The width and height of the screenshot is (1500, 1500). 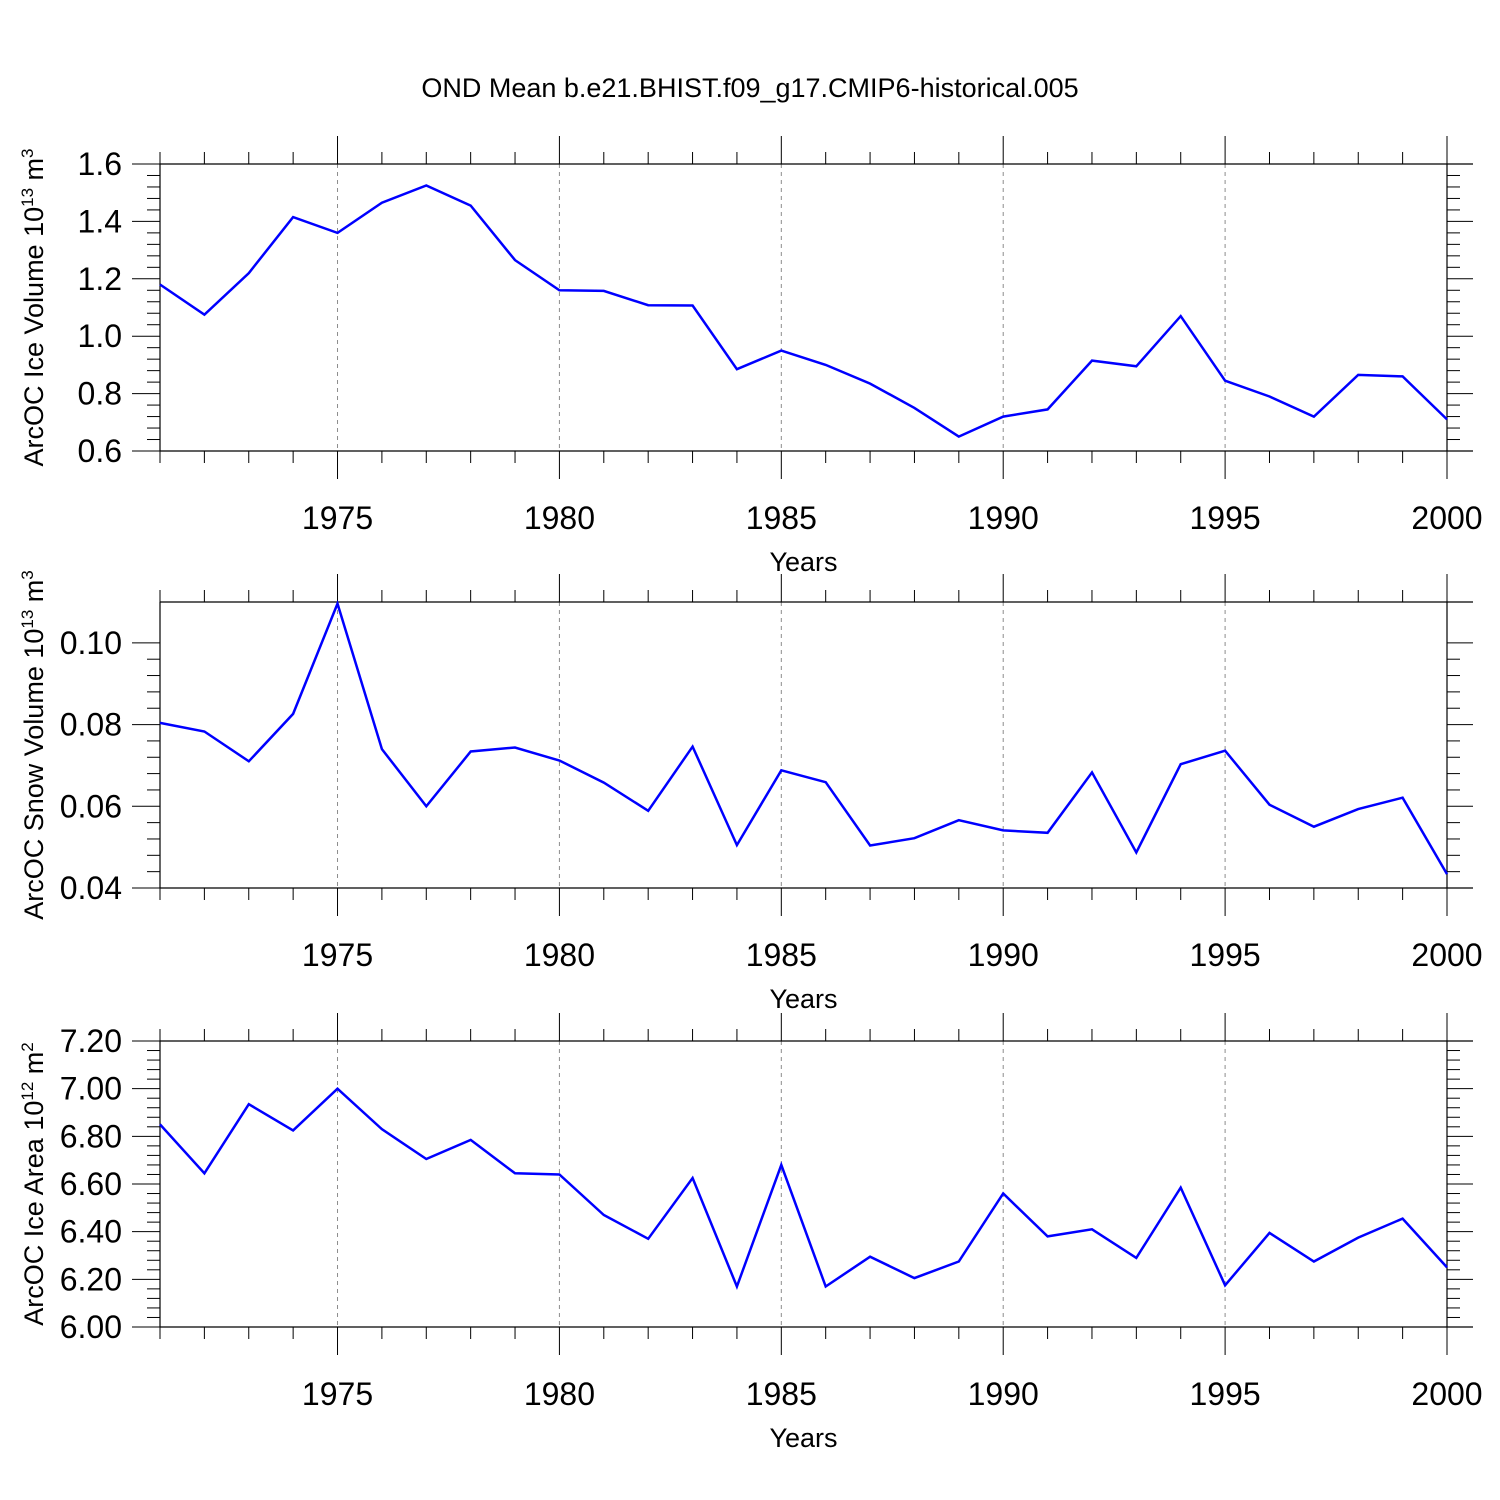 What do you see at coordinates (559, 955) in the screenshot?
I see `x-tick-label: 1980` at bounding box center [559, 955].